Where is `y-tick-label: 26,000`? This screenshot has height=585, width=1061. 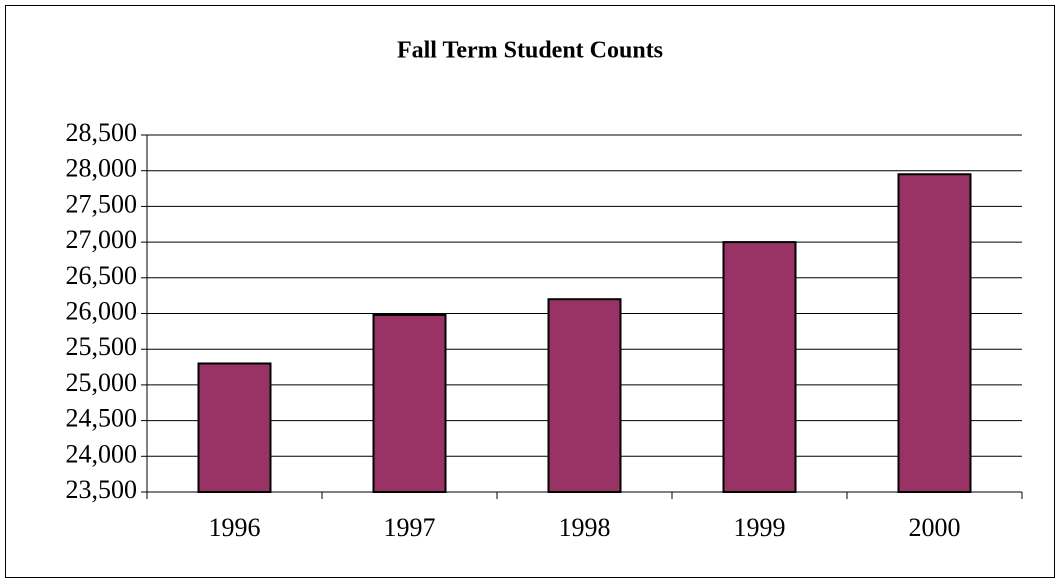 y-tick-label: 26,000 is located at coordinates (102, 310).